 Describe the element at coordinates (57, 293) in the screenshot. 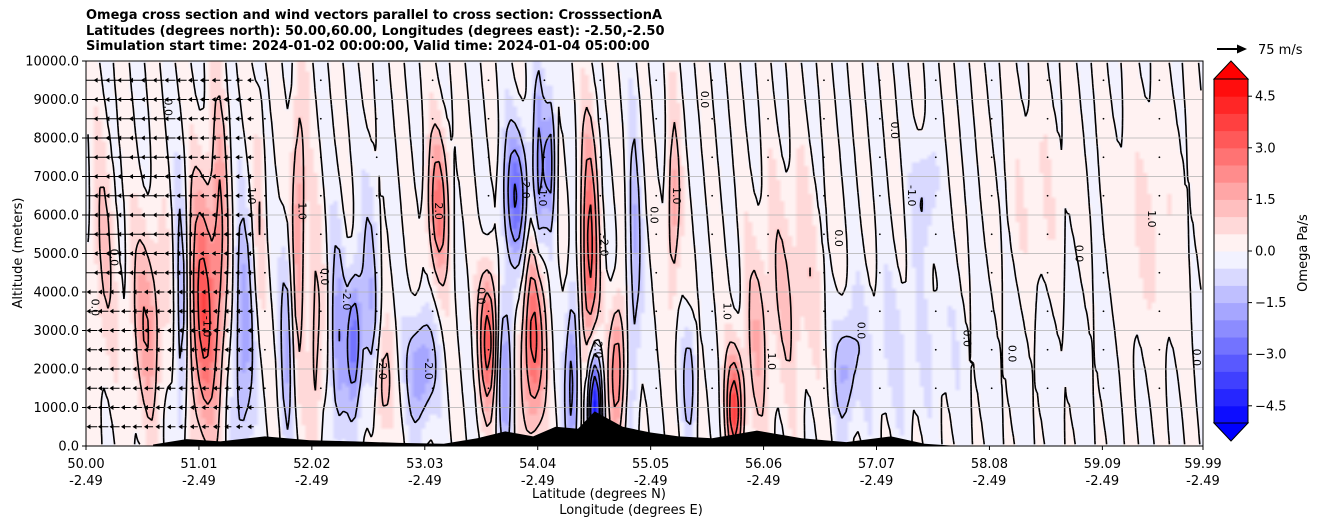

I see `y-tick-label: 4000.0` at that location.